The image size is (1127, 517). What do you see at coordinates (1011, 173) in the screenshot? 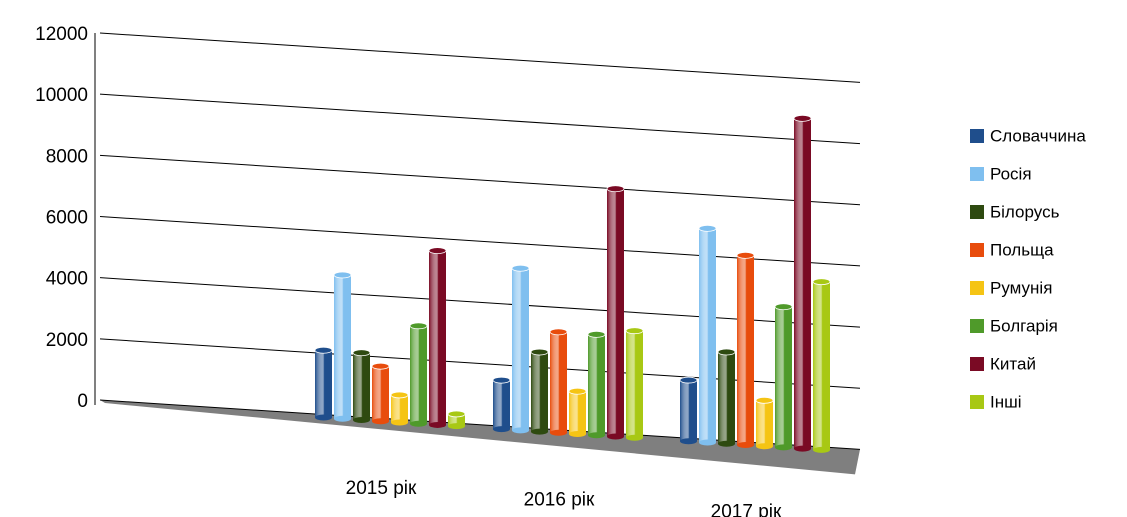
I see `legend-label: Росія` at bounding box center [1011, 173].